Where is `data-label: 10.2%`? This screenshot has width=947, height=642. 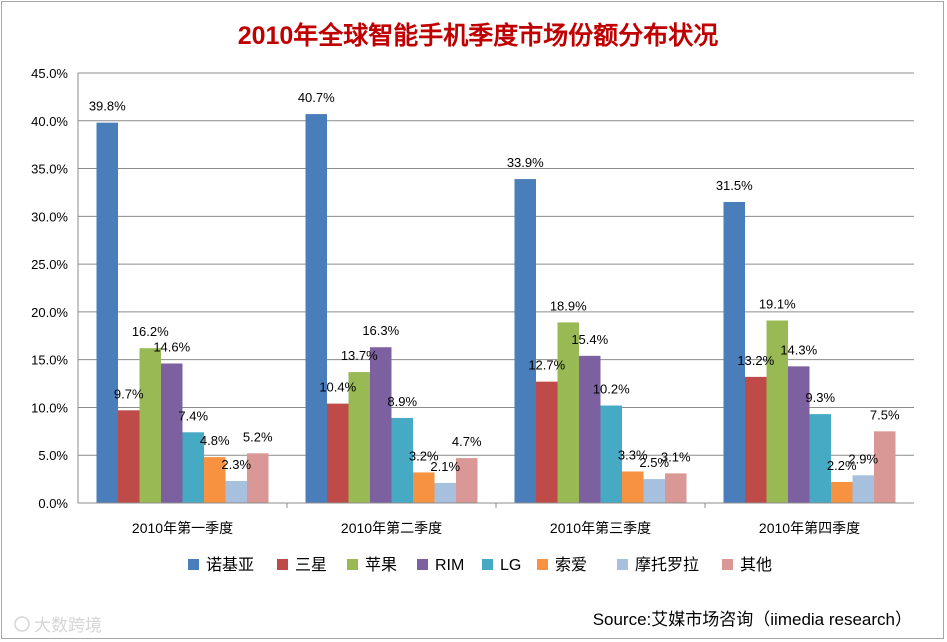 data-label: 10.2% is located at coordinates (611, 389).